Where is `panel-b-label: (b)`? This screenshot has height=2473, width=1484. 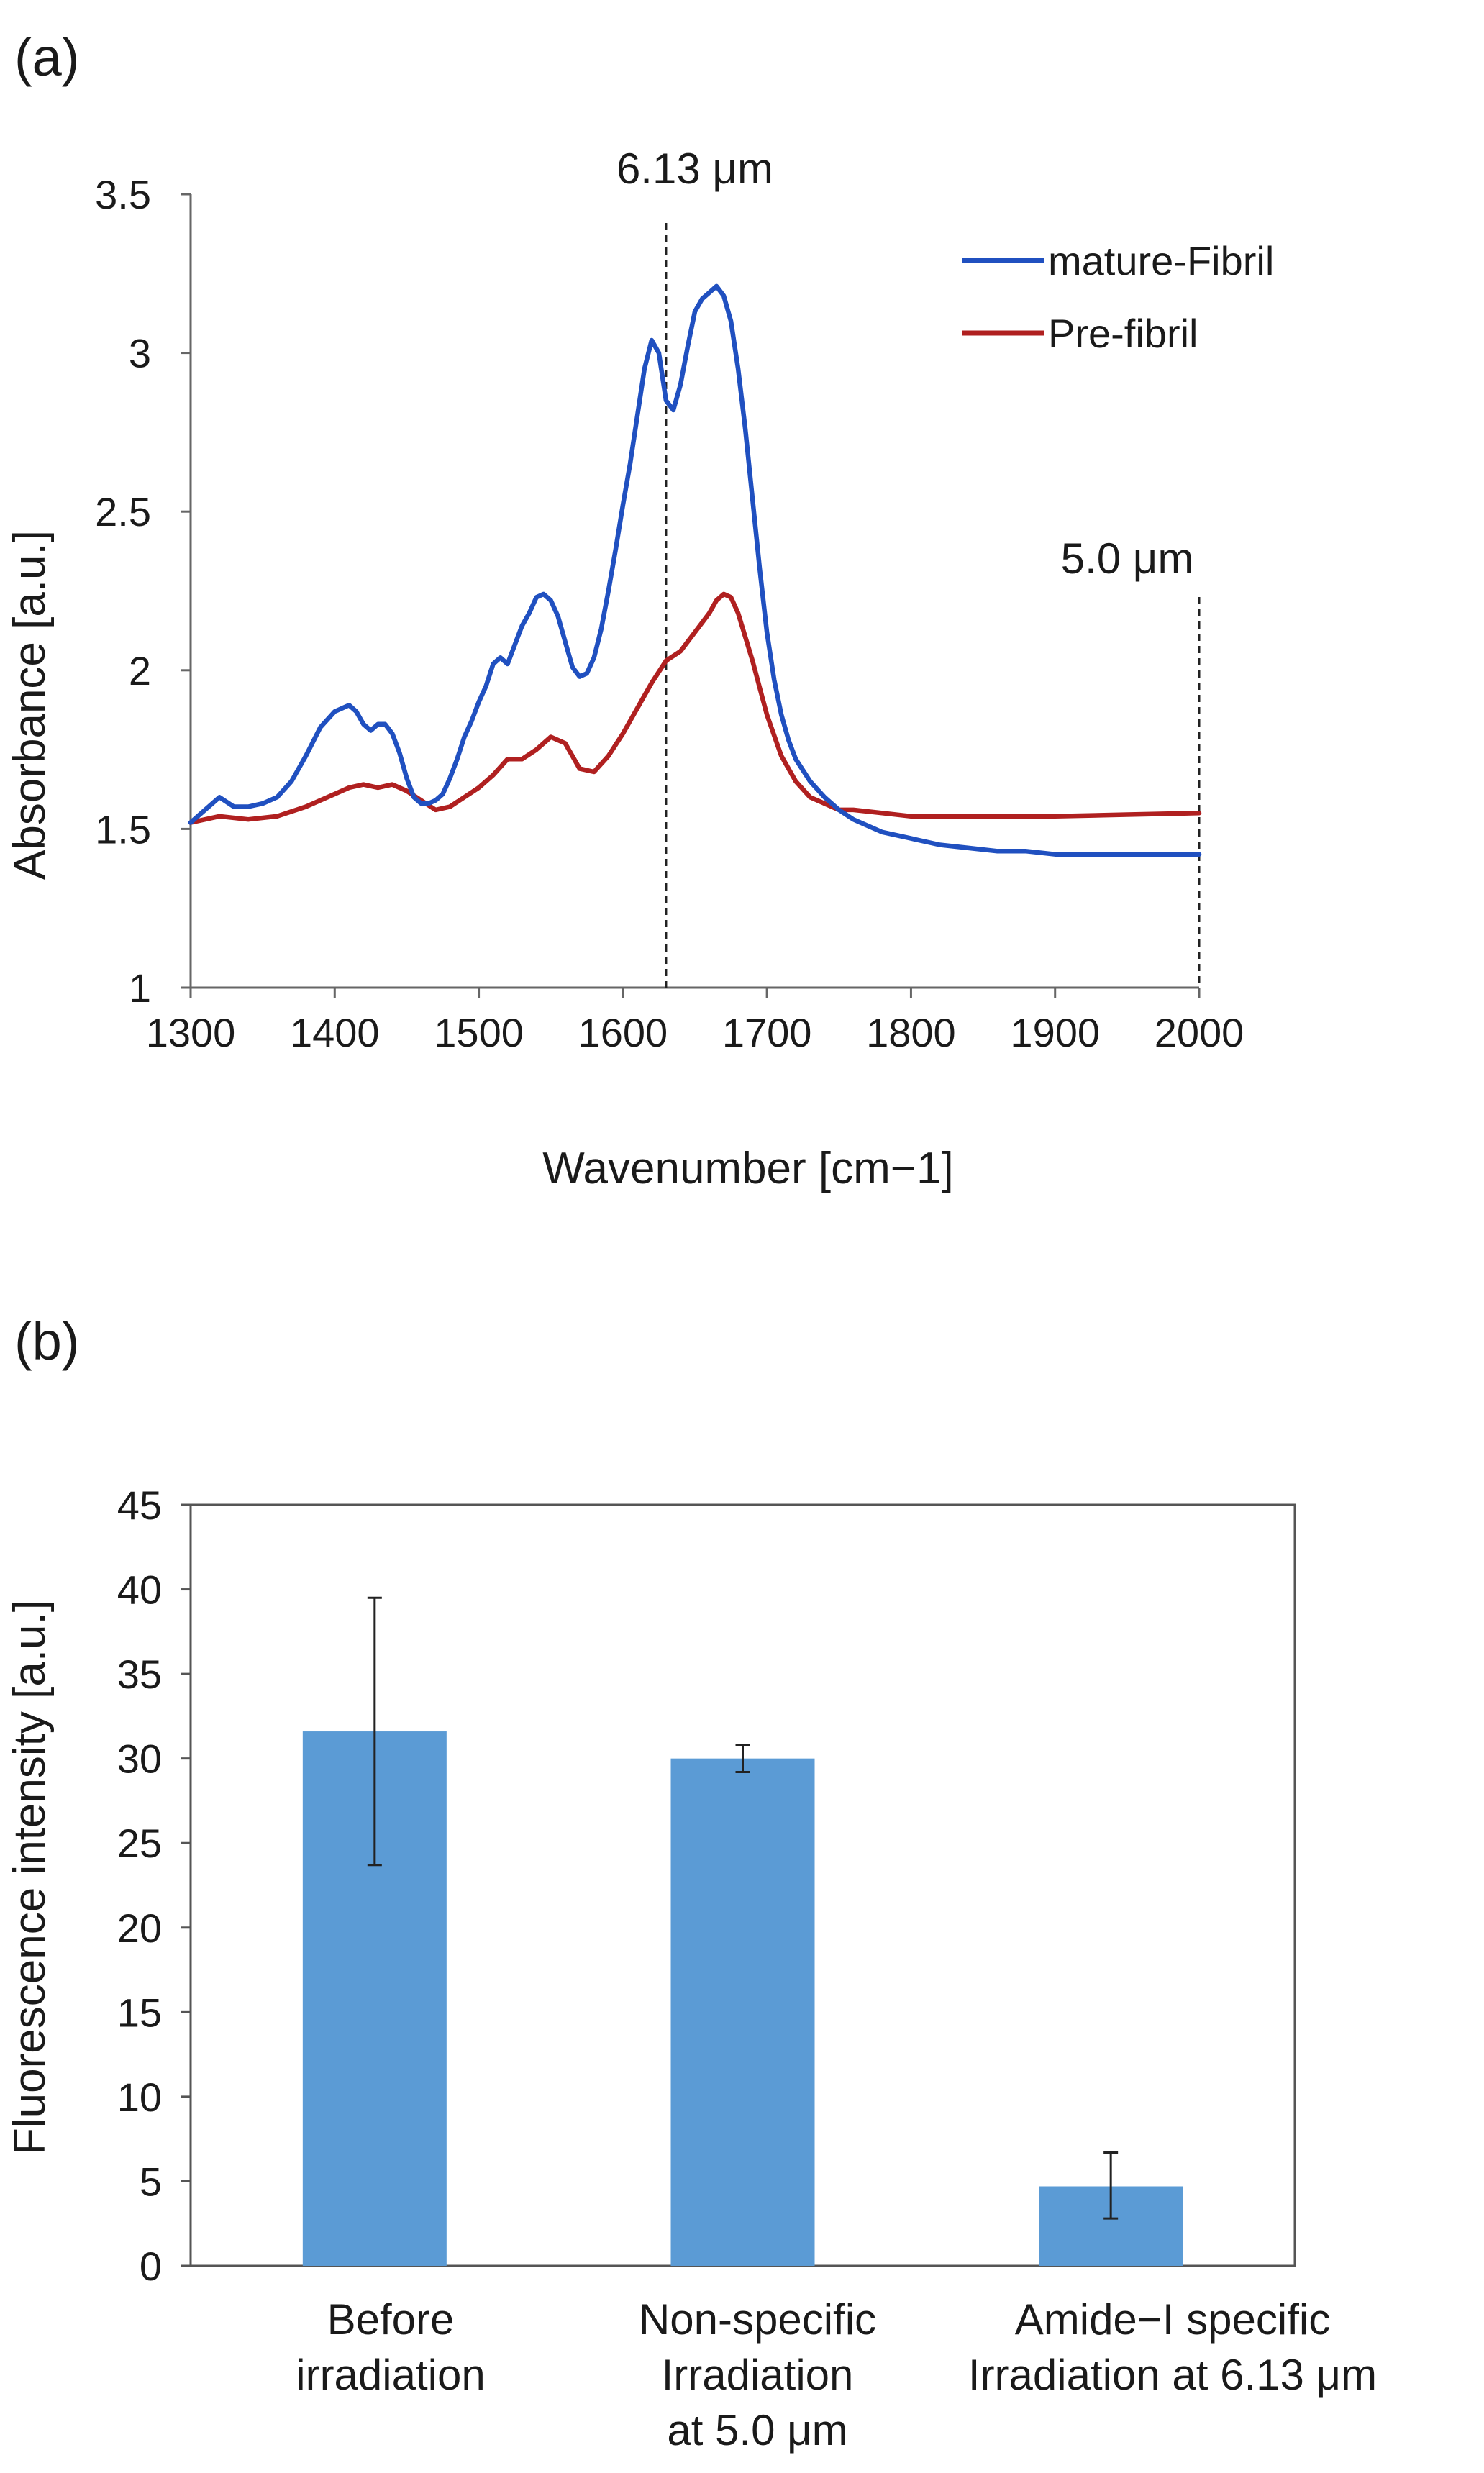
panel-b-label: (b) is located at coordinates (47, 1341).